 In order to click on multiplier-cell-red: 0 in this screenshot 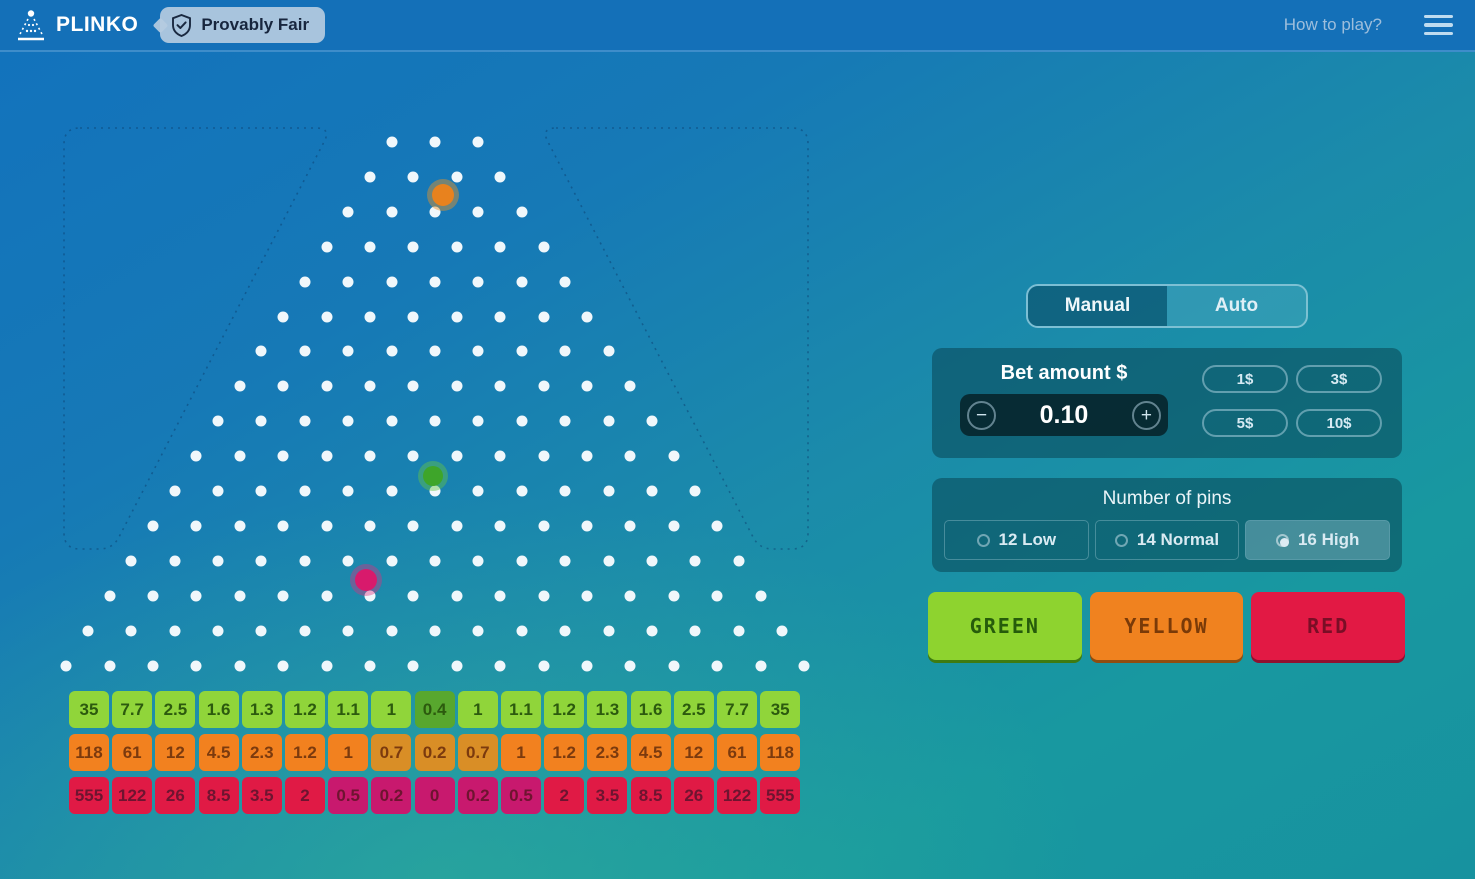, I will do `click(434, 795)`.